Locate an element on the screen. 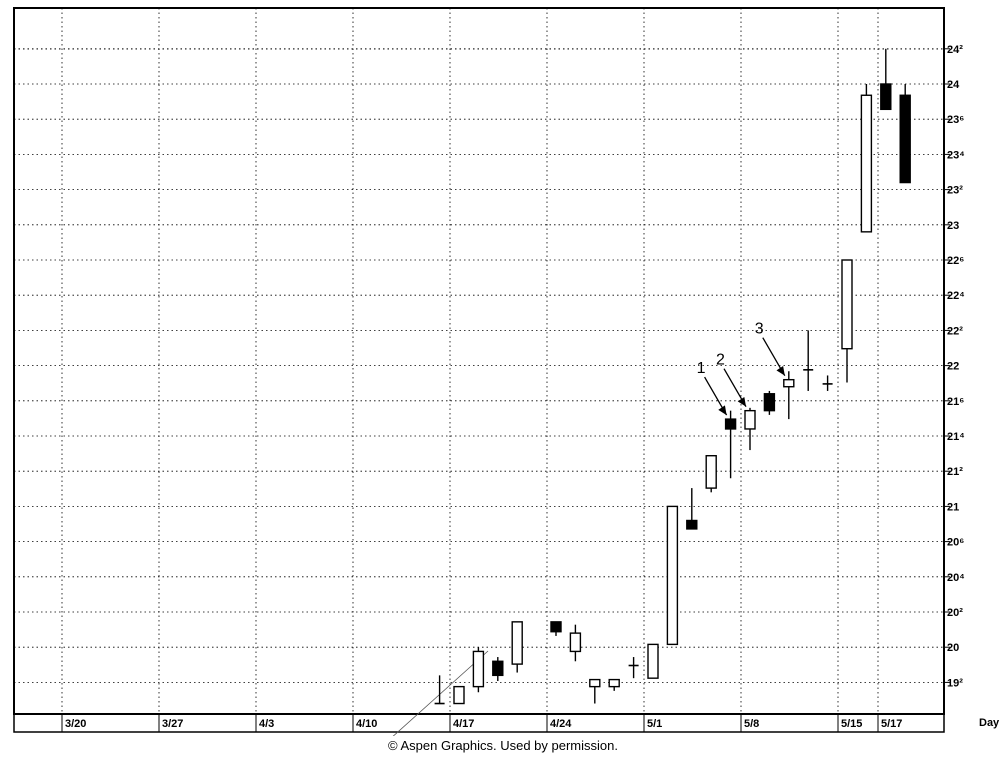 The width and height of the screenshot is (1006, 764). y-tick-label: 23⁴ is located at coordinates (956, 155).